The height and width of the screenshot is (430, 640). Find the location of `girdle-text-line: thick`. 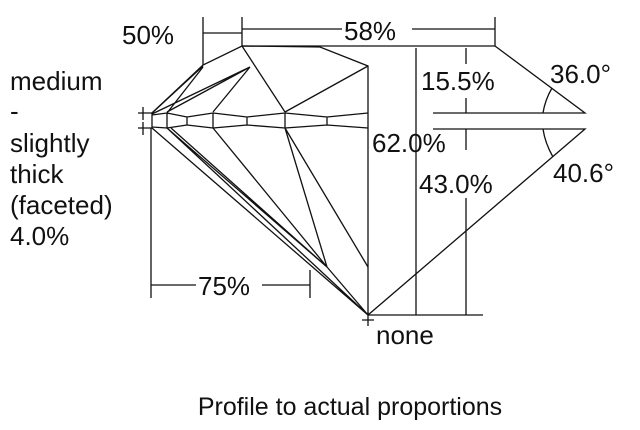

girdle-text-line: thick is located at coordinates (37, 174).